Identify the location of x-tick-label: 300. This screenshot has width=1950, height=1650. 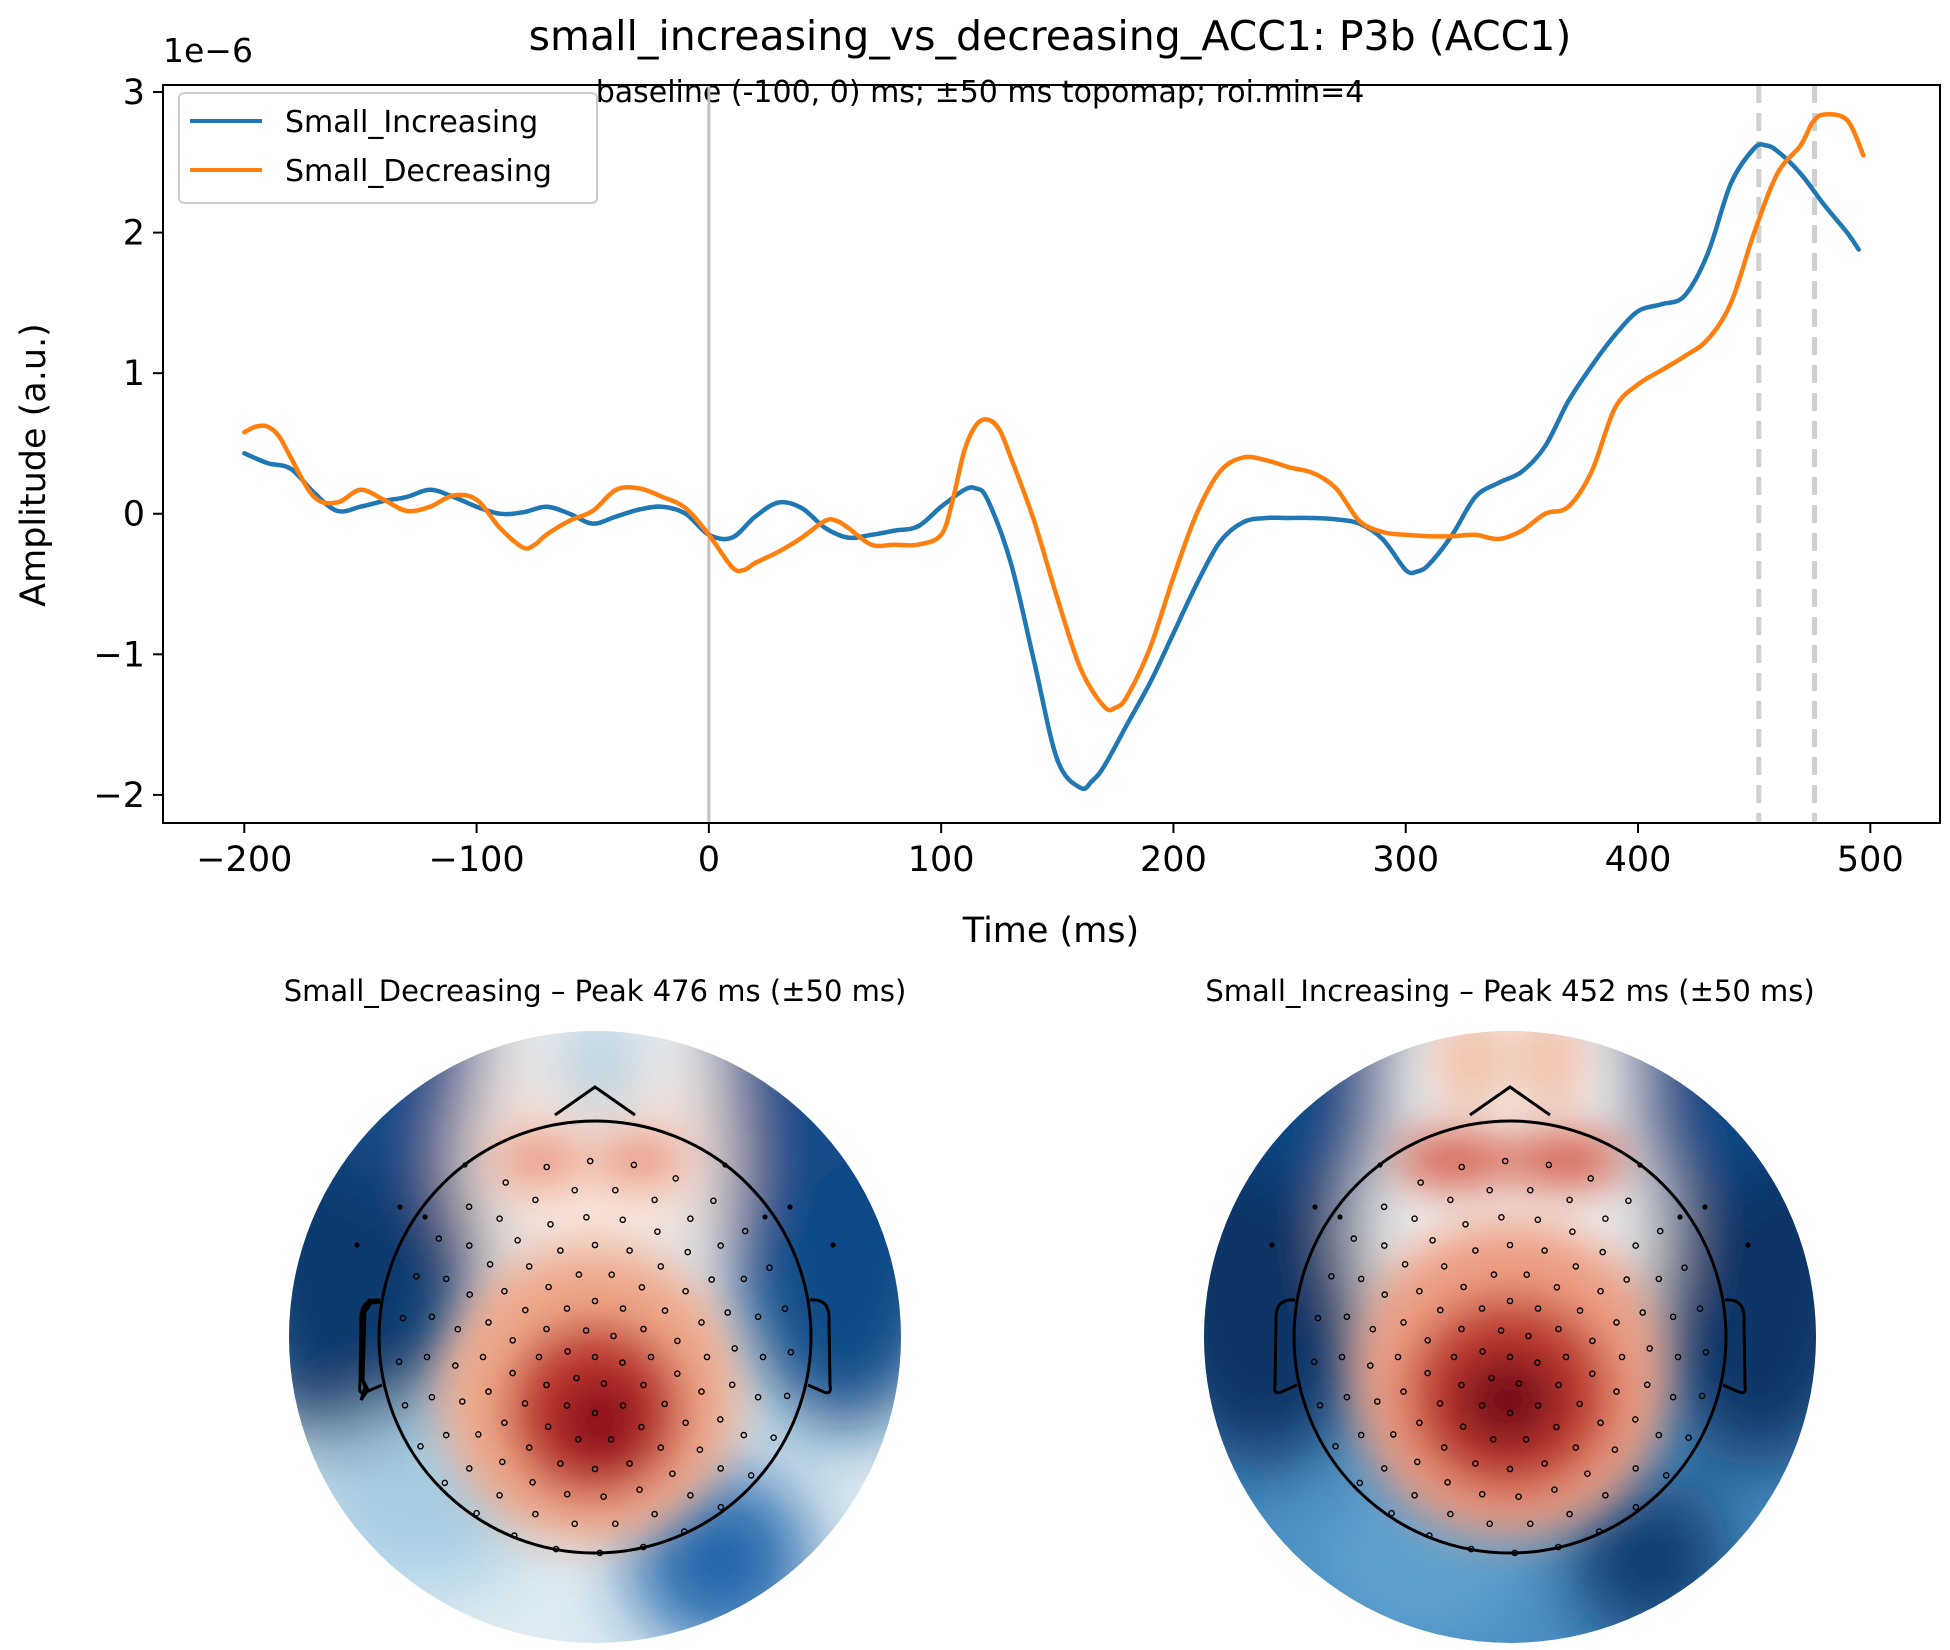
(1405, 860).